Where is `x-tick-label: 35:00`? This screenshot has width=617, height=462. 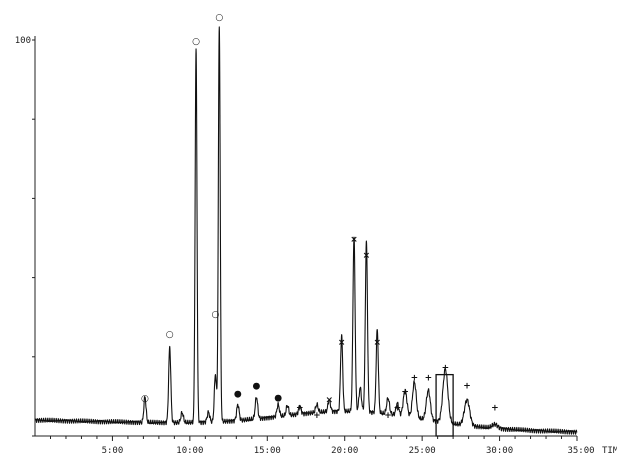
x-tick-label: 35:00 is located at coordinates (580, 451).